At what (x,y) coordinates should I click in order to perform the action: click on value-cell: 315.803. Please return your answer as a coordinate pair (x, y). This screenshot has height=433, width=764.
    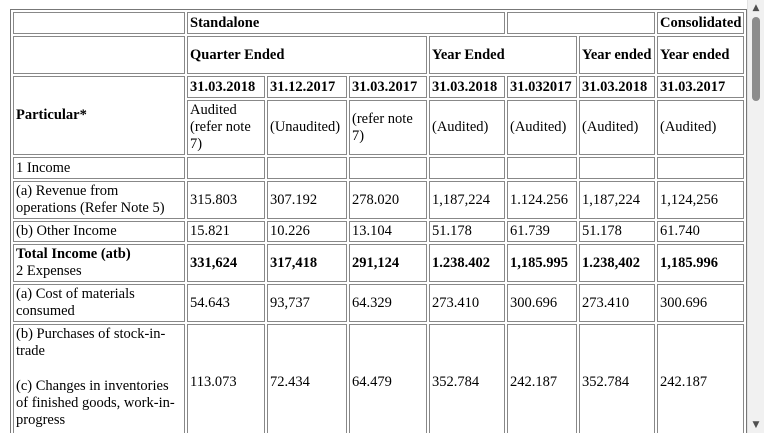
    Looking at the image, I should click on (226, 200).